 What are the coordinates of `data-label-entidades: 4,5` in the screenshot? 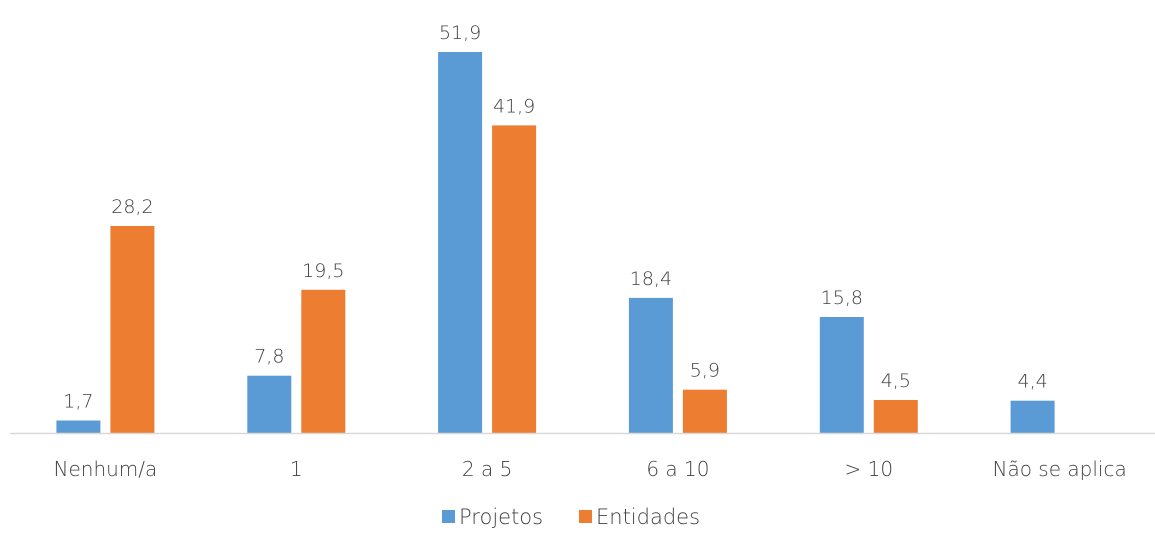 It's located at (896, 381).